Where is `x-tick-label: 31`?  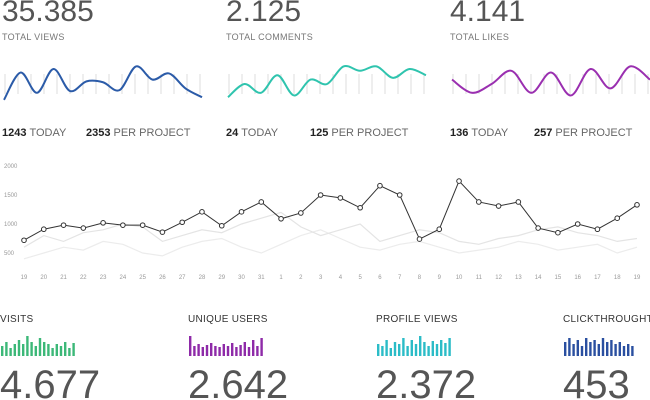 x-tick-label: 31 is located at coordinates (261, 278).